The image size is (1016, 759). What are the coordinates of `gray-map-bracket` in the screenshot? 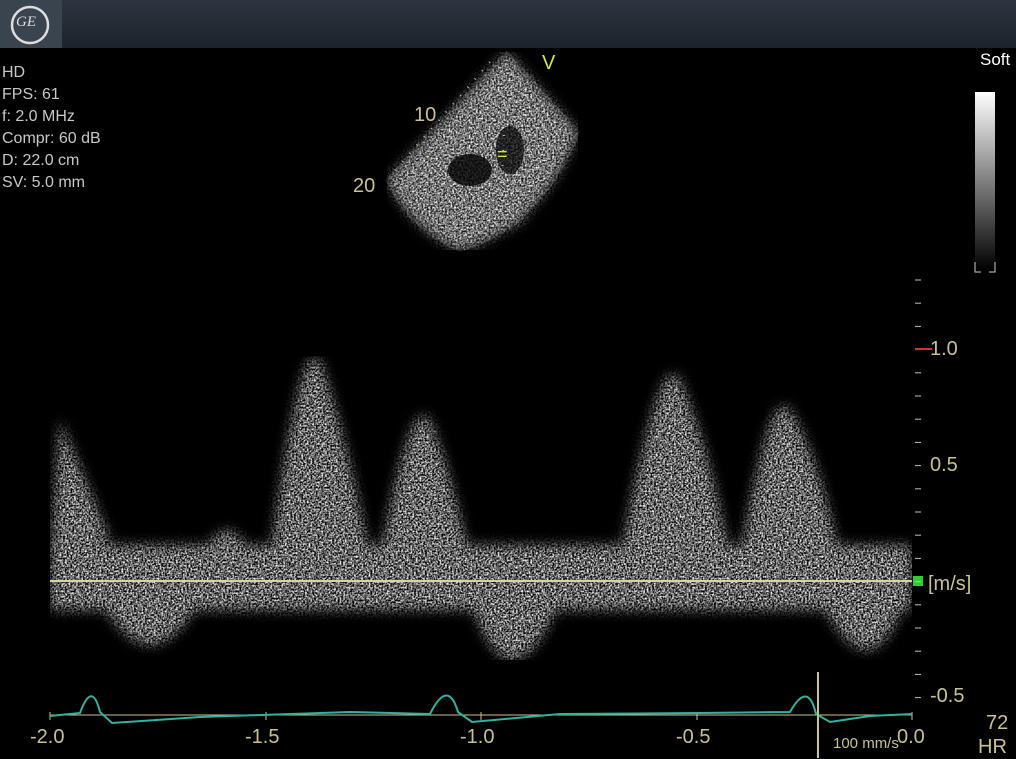 It's located at (985, 267).